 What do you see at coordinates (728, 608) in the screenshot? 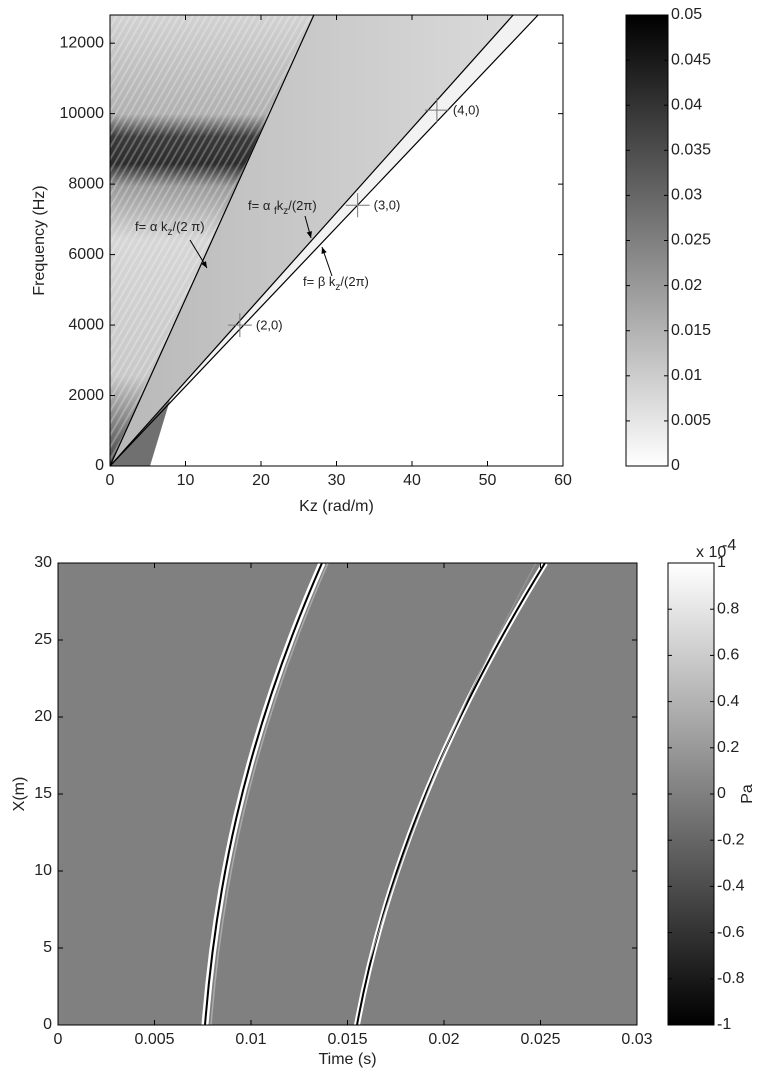
I see `colorbar-tick-label: 0.8` at bounding box center [728, 608].